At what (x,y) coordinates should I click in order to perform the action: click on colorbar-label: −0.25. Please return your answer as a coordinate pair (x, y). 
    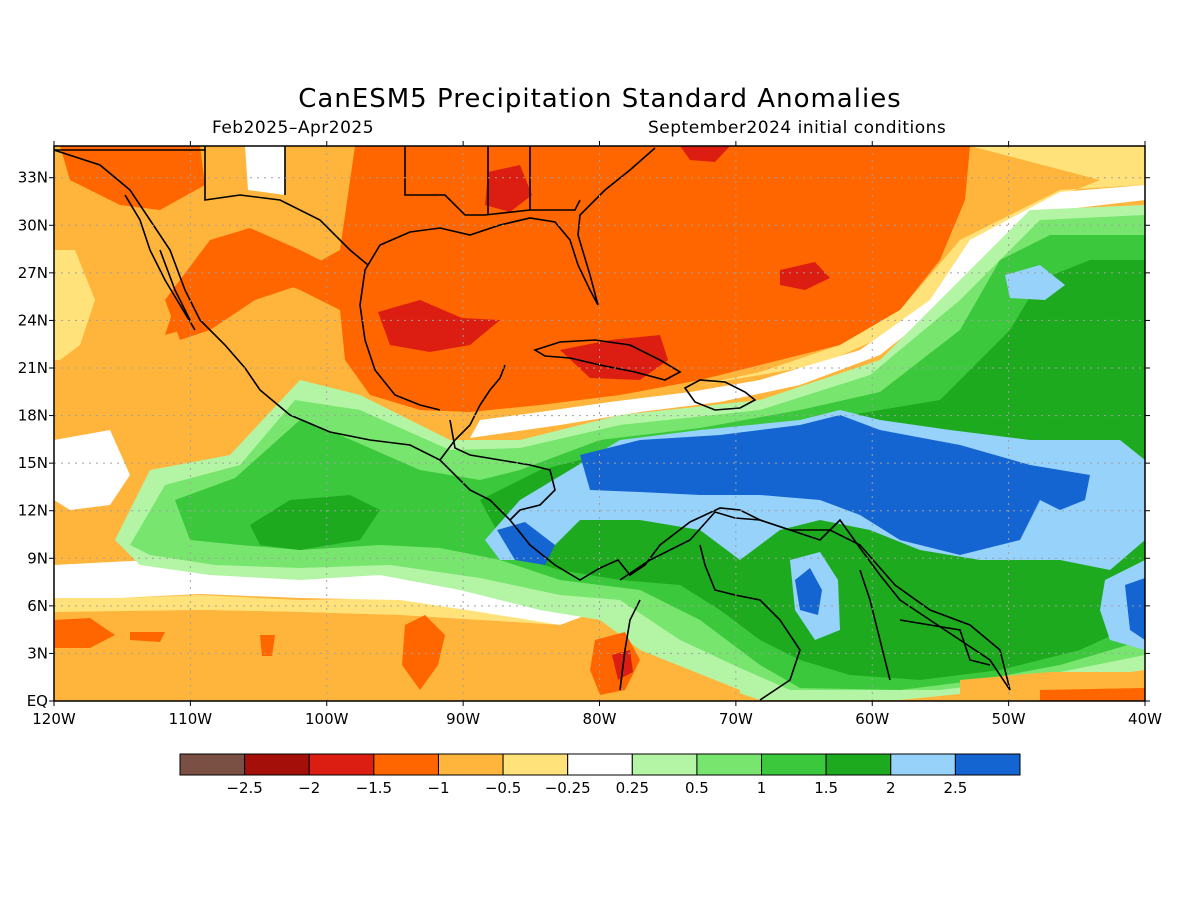
    Looking at the image, I should click on (568, 788).